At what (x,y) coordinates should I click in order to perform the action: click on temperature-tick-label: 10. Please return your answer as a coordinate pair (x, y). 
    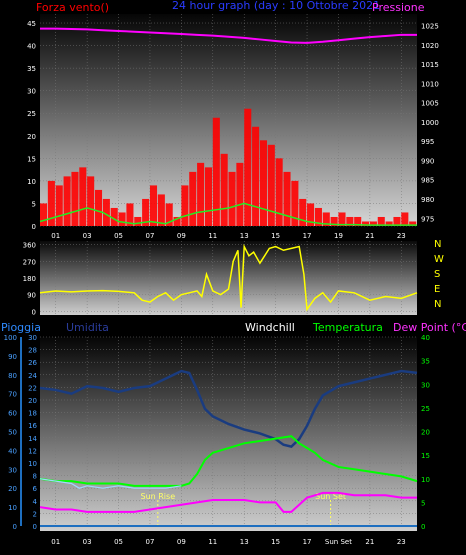
    Looking at the image, I should click on (425, 480).